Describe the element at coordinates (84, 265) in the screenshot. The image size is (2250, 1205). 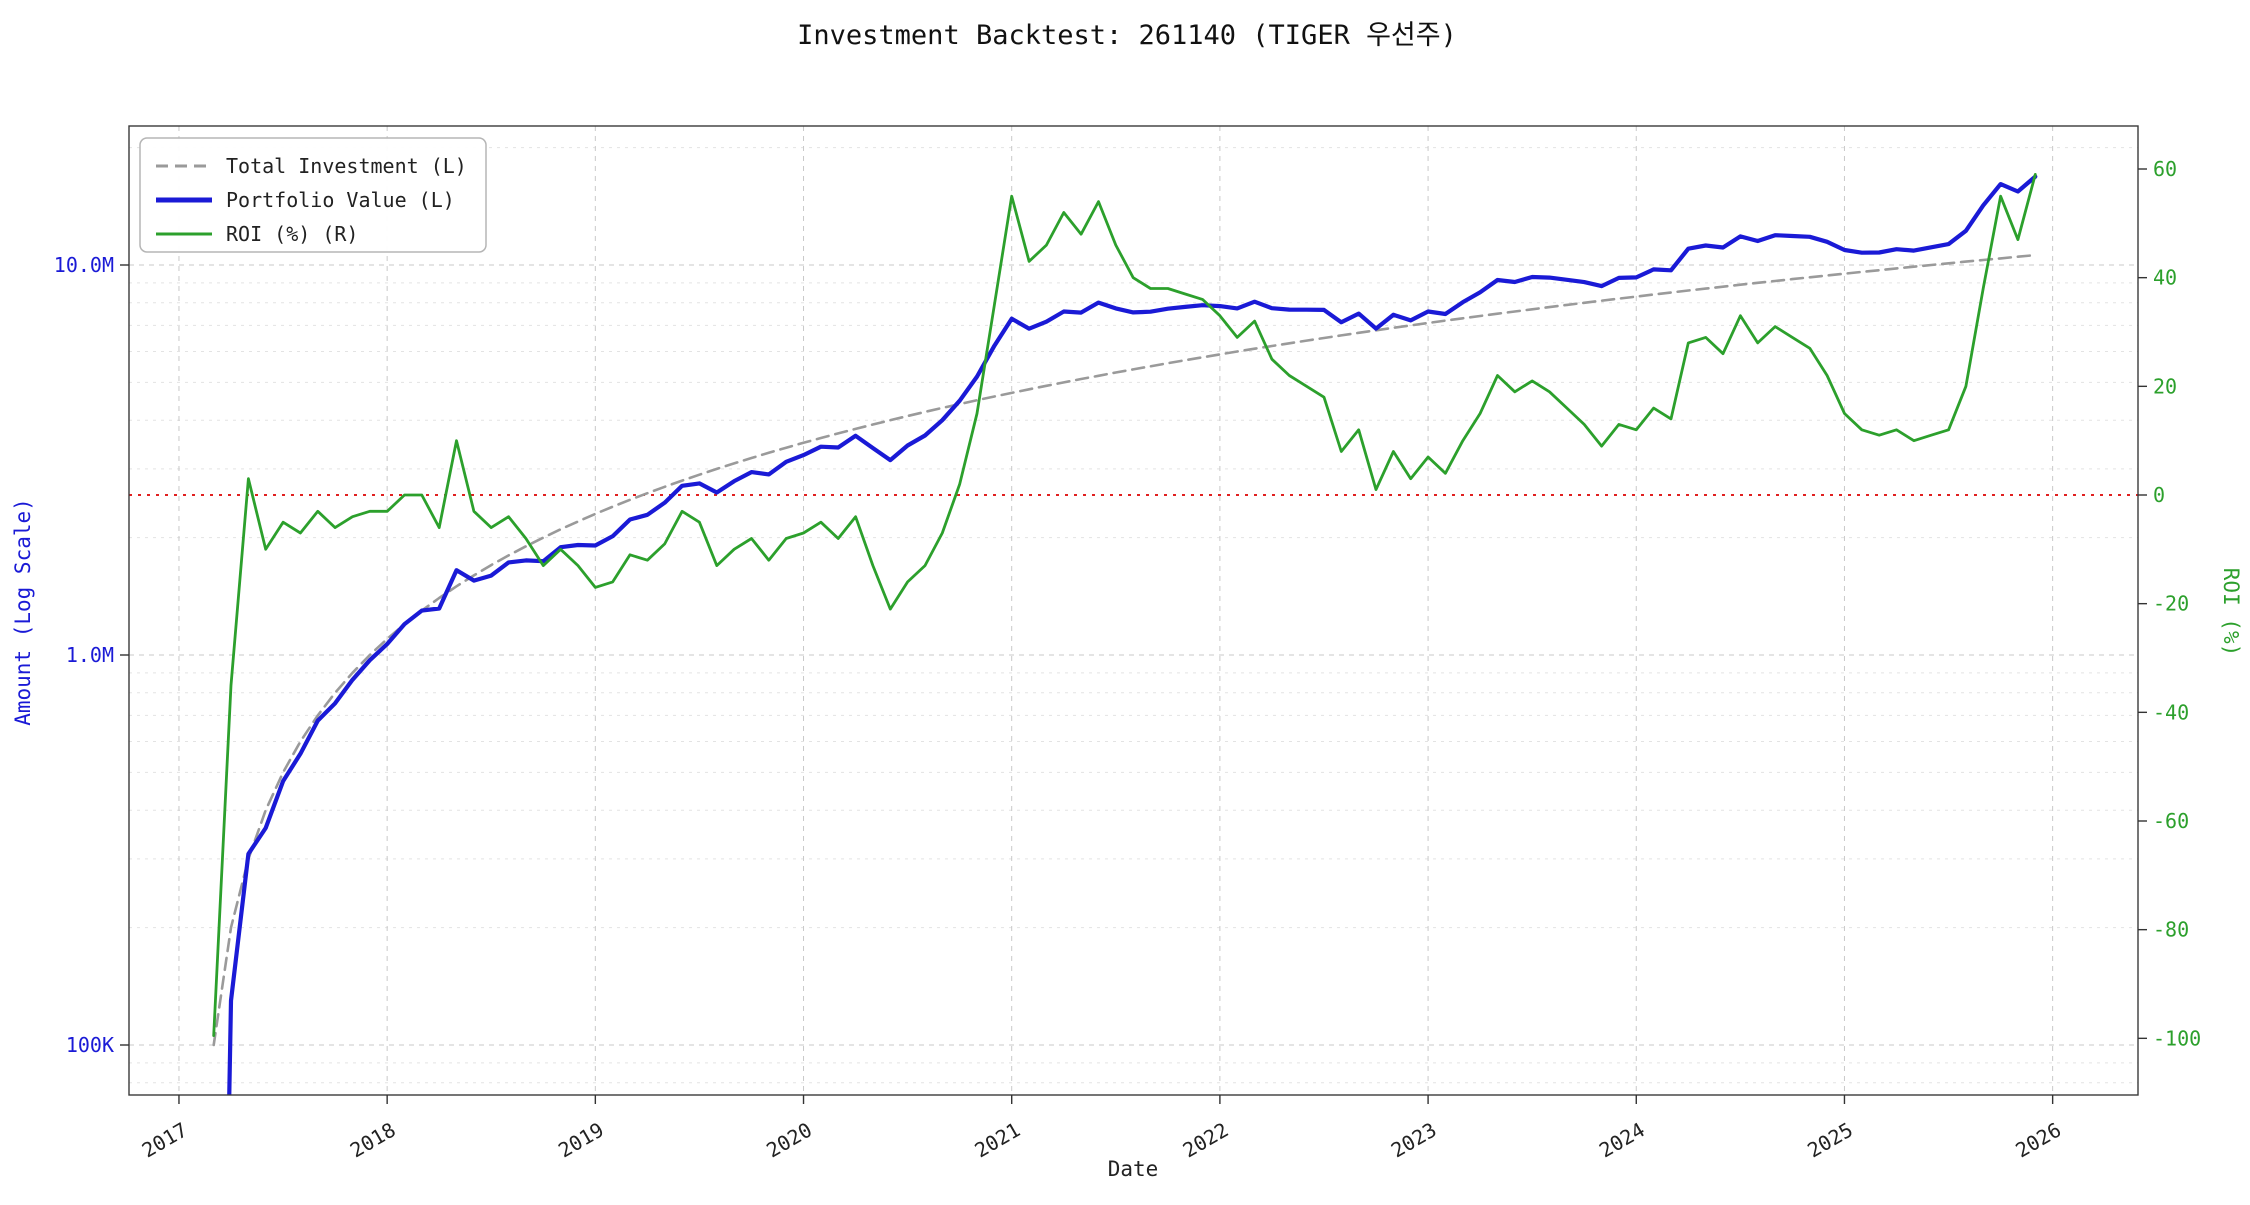
I see `y-left-tick-label: 10.0M` at that location.